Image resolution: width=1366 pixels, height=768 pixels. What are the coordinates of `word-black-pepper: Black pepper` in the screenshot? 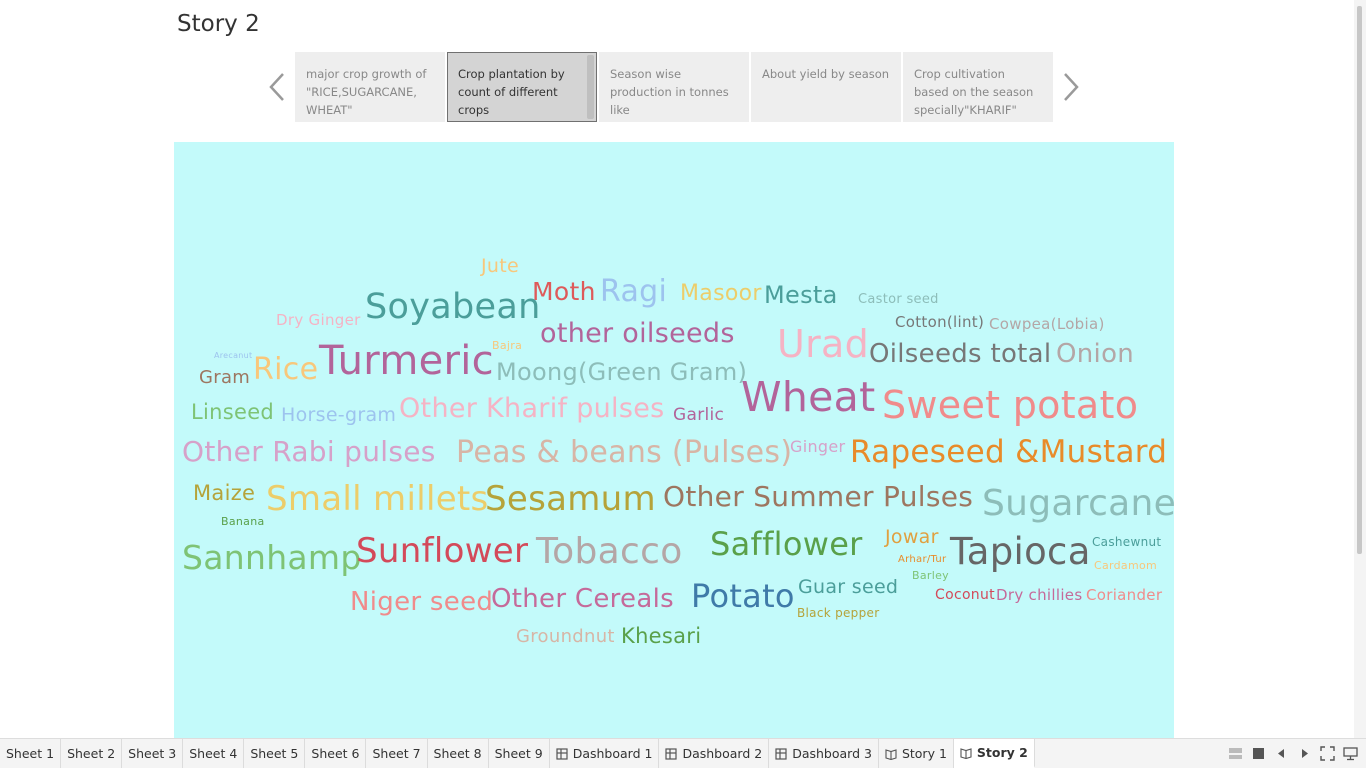 It's located at (838, 613).